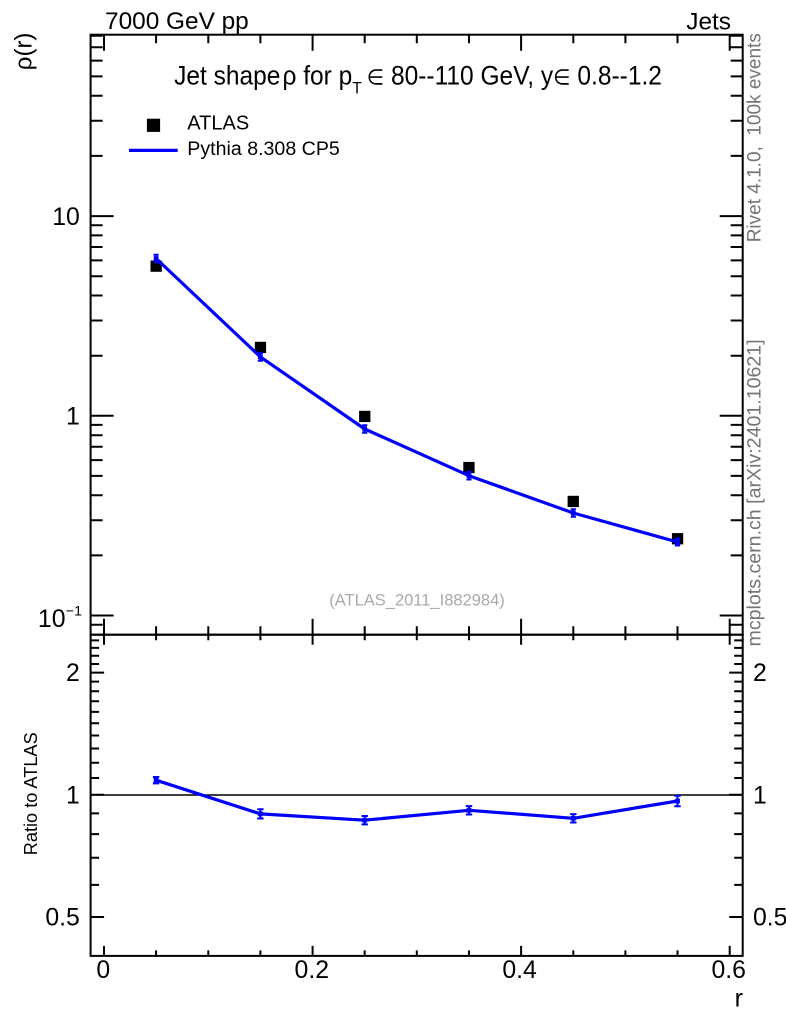  What do you see at coordinates (23, 52) in the screenshot?
I see `svg-text: ρ(r)` at bounding box center [23, 52].